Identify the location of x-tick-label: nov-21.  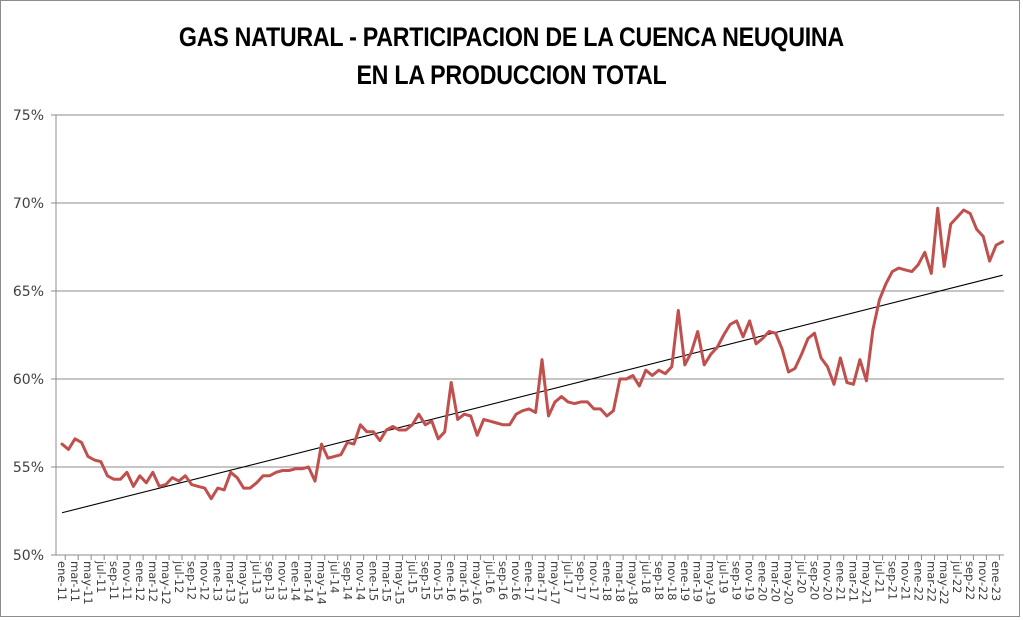
(905, 581).